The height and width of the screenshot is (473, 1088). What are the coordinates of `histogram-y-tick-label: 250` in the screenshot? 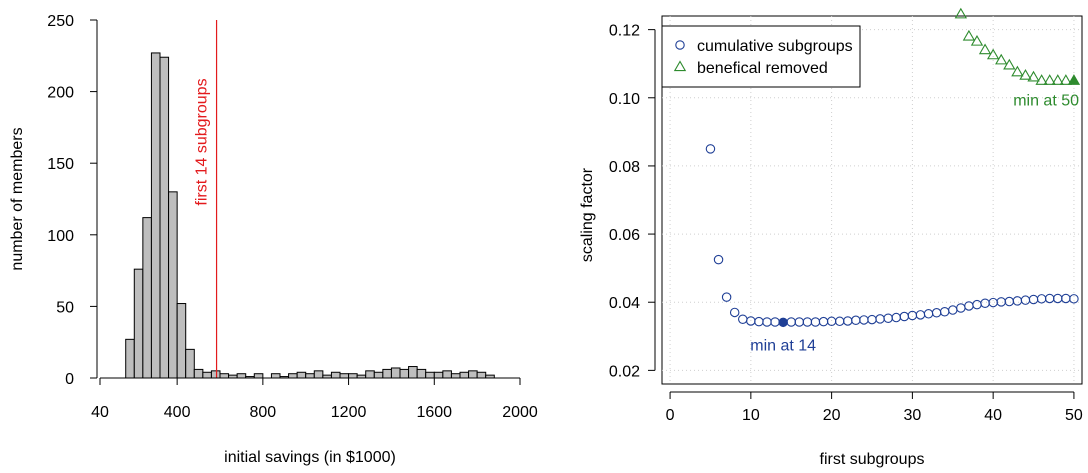 It's located at (60, 21).